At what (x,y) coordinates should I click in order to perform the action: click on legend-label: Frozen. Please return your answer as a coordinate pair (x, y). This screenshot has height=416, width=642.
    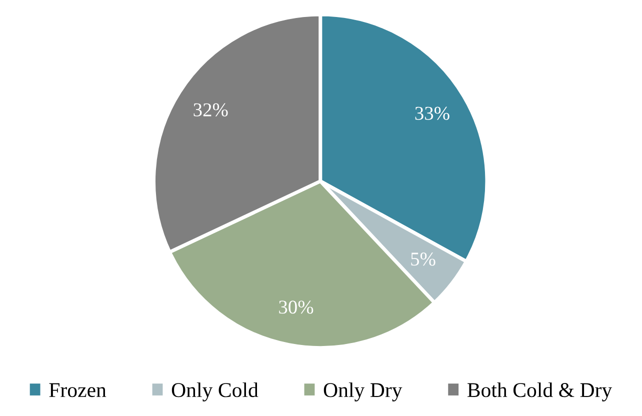
    Looking at the image, I should click on (77, 390).